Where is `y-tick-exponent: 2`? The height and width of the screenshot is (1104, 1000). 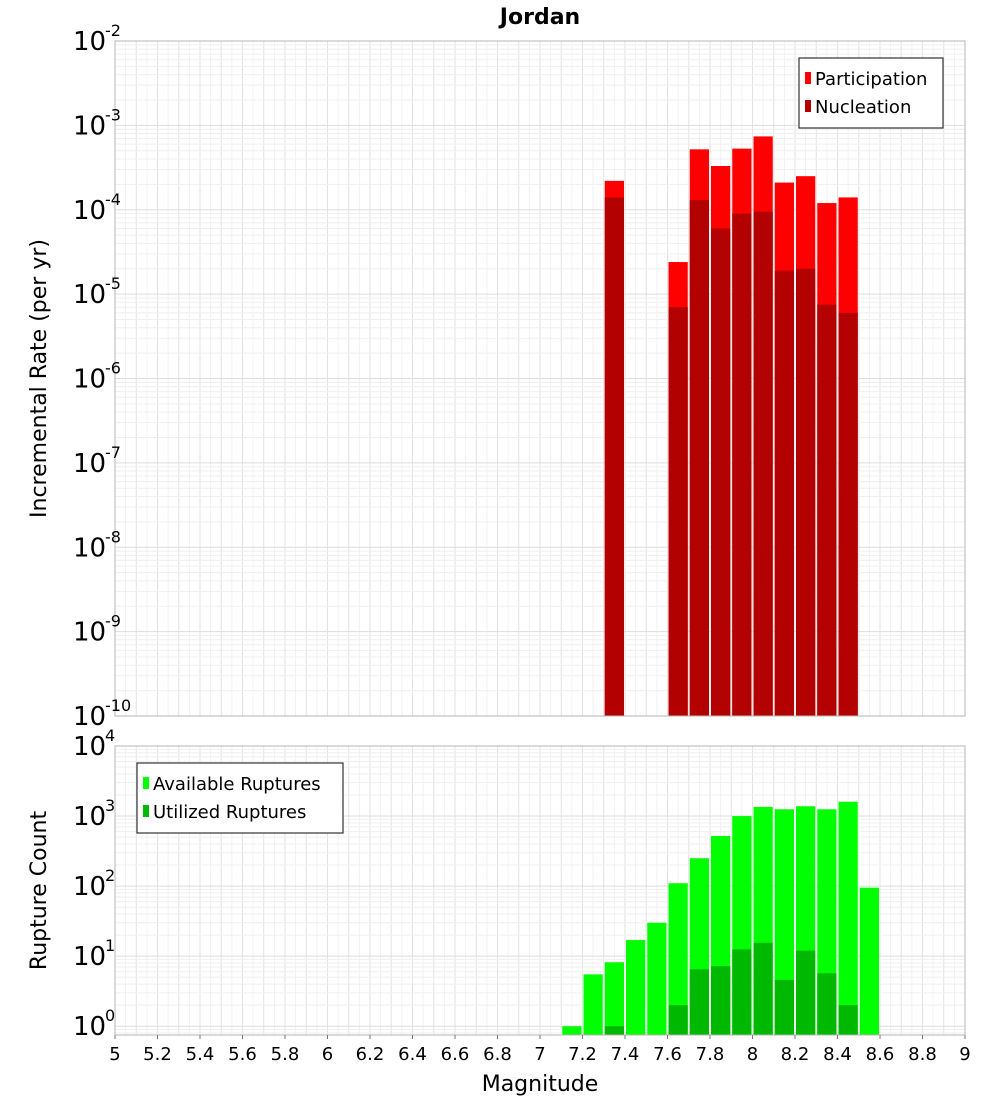
y-tick-exponent: 2 is located at coordinates (110, 875).